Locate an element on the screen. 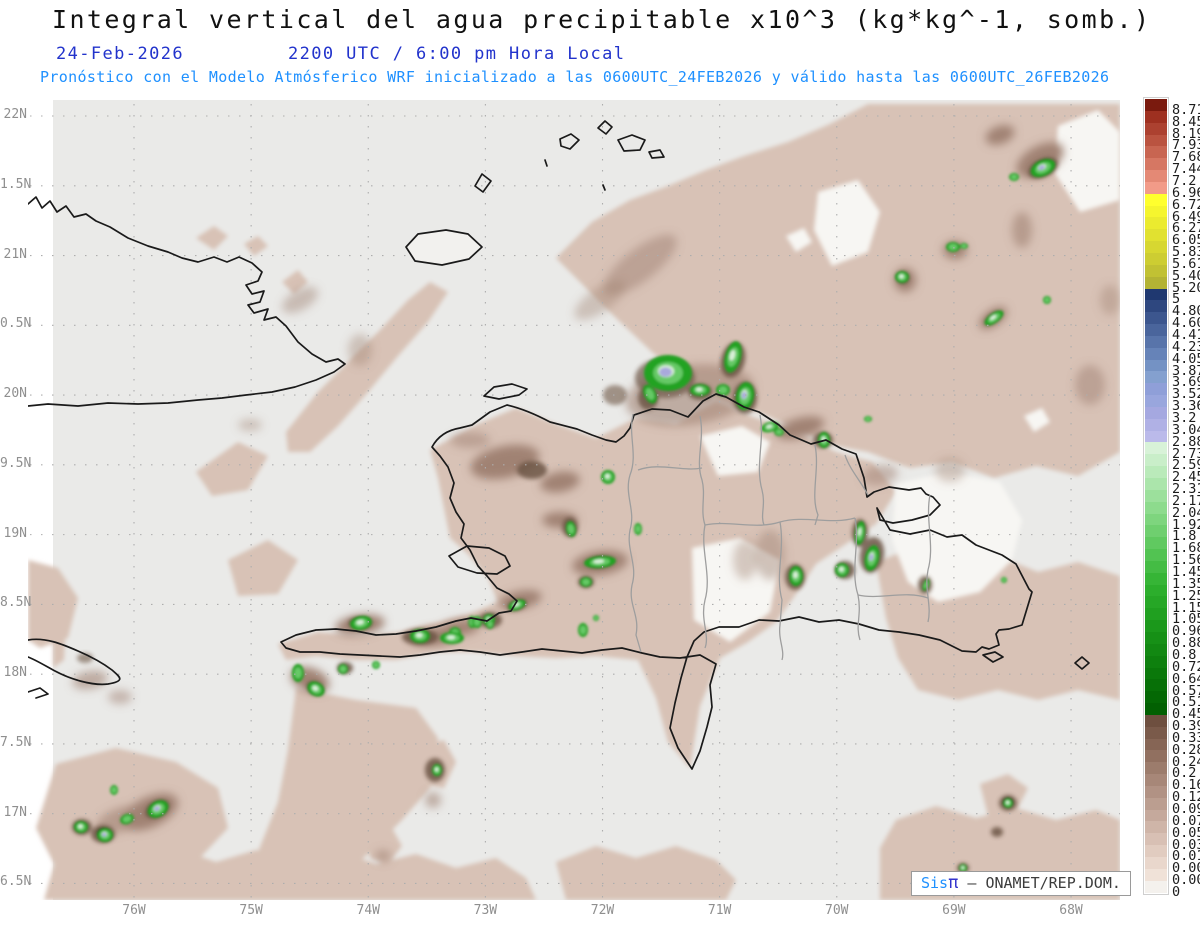  colorbar-value-label: 7.442 is located at coordinates (1186, 169).